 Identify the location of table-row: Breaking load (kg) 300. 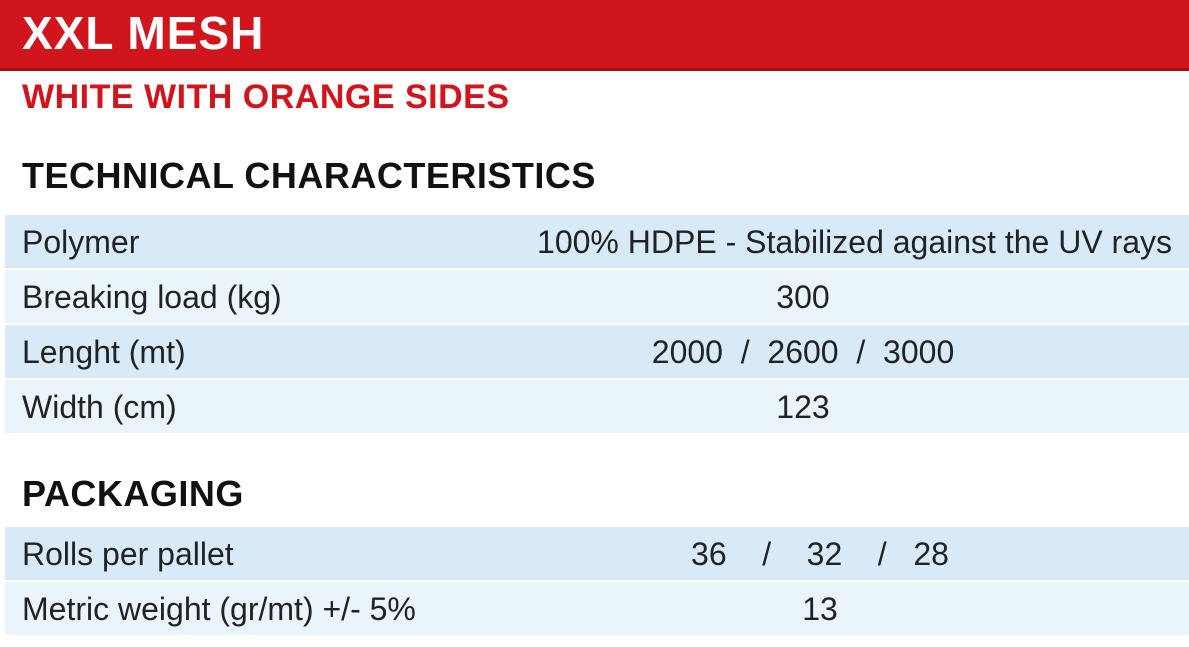
(597, 296).